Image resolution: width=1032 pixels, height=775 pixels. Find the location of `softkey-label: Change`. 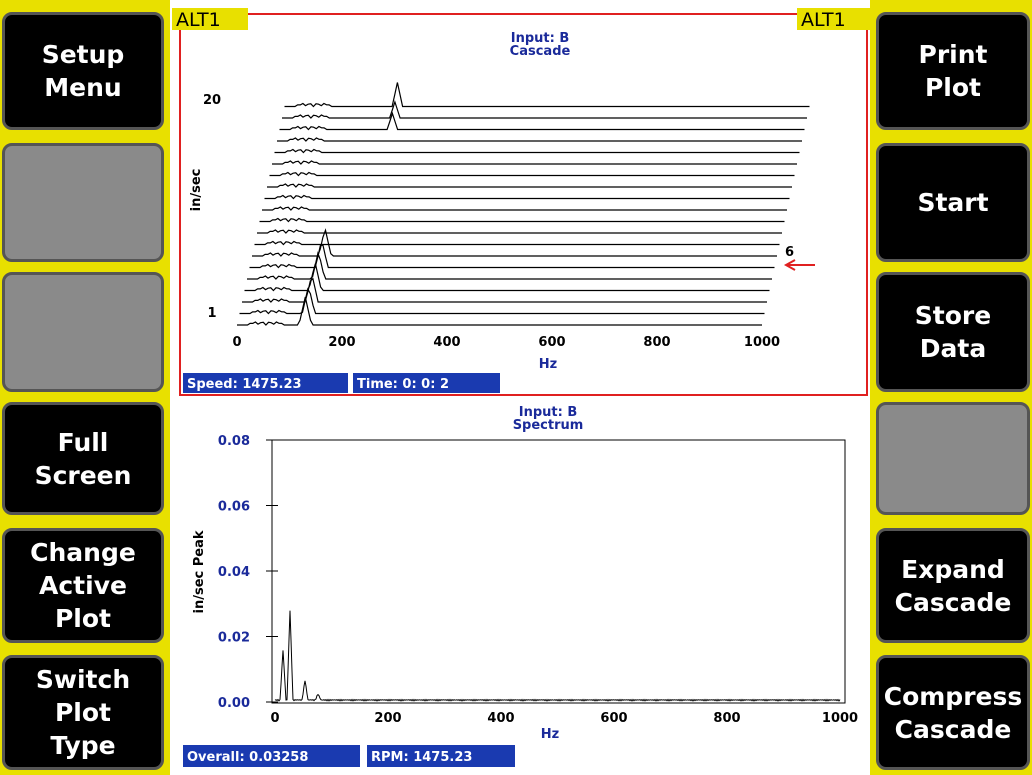

softkey-label: Change is located at coordinates (83, 552).